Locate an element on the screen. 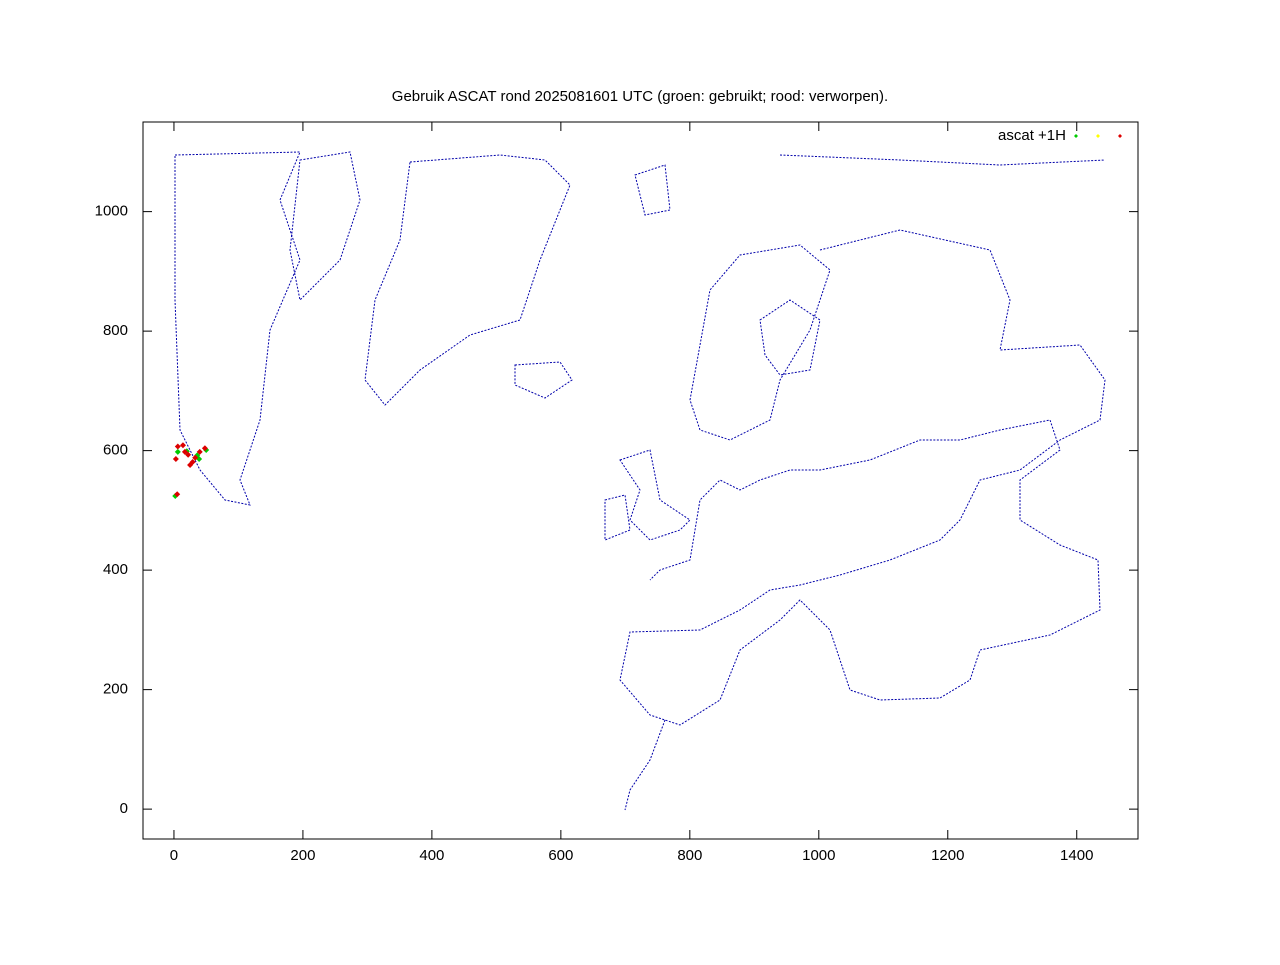 Image resolution: width=1280 pixels, height=965 pixels. y-tick-label: 200 is located at coordinates (115, 689).